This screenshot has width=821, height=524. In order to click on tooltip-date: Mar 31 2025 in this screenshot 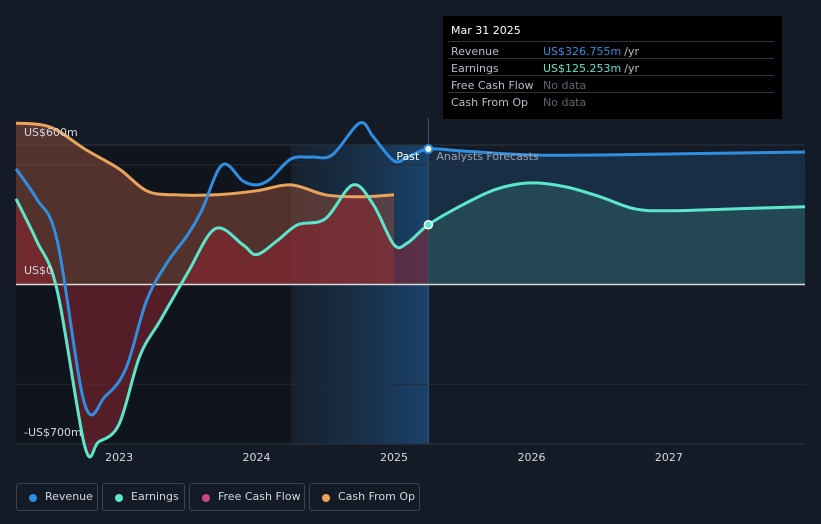, I will do `click(486, 30)`.